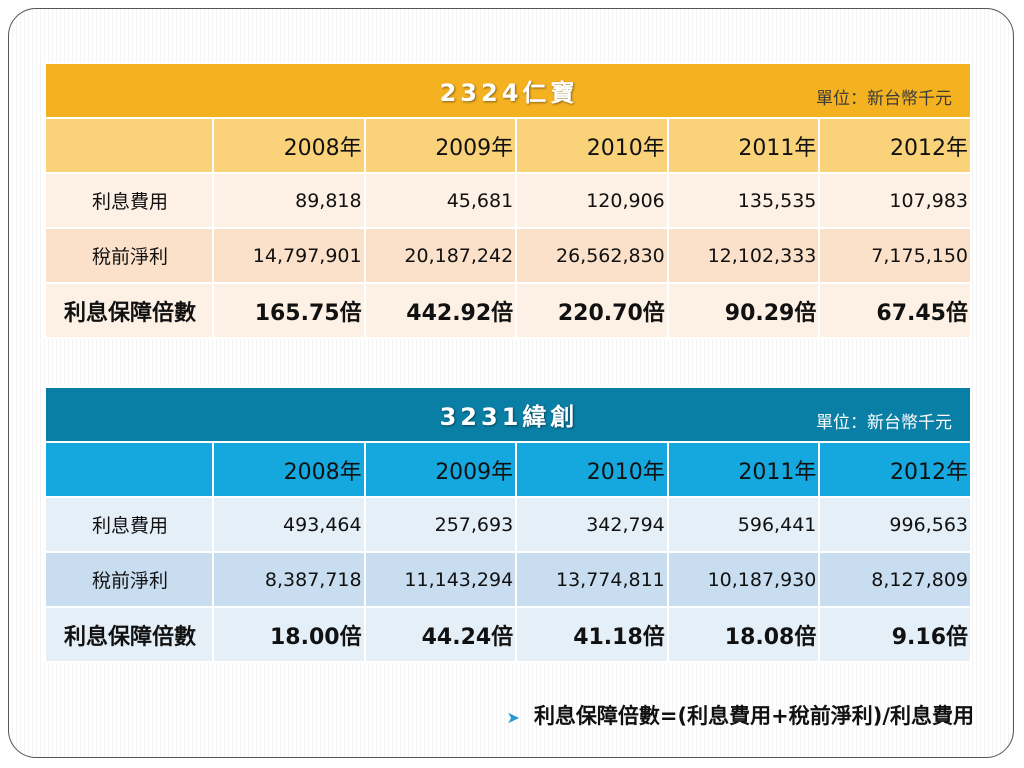 The image size is (1024, 768). I want to click on table-cell: 9.16倍, so click(895, 634).